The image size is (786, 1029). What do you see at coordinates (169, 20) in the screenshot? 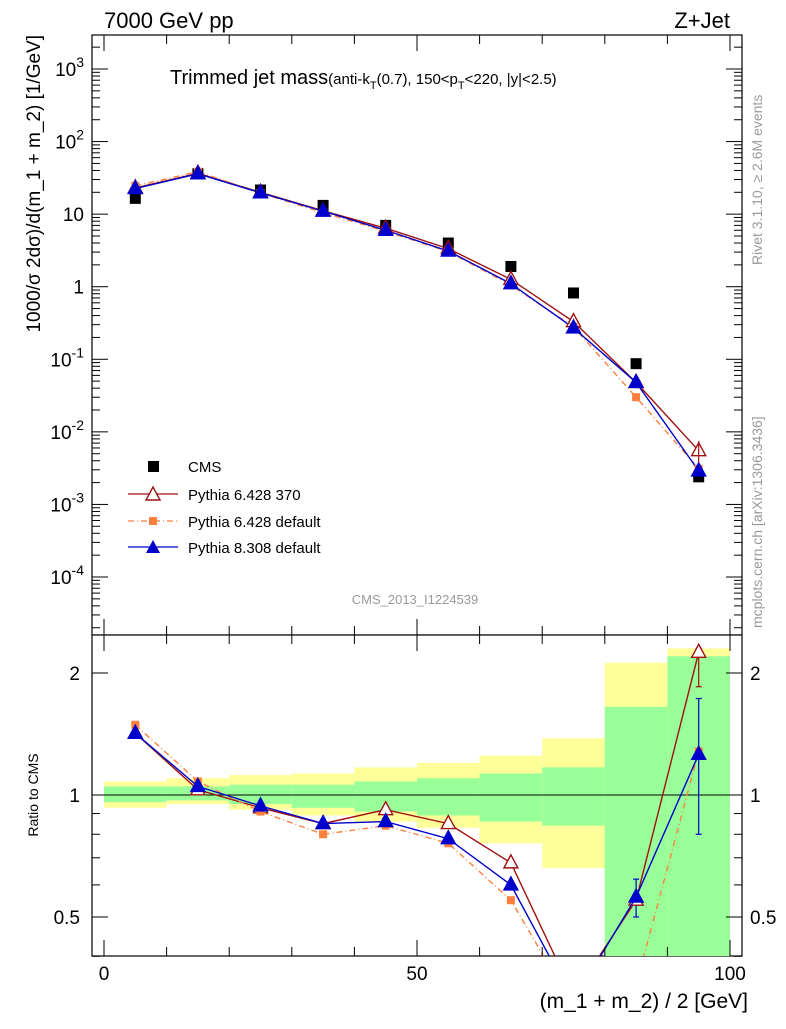
I see `header-left: 7000 GeV pp` at bounding box center [169, 20].